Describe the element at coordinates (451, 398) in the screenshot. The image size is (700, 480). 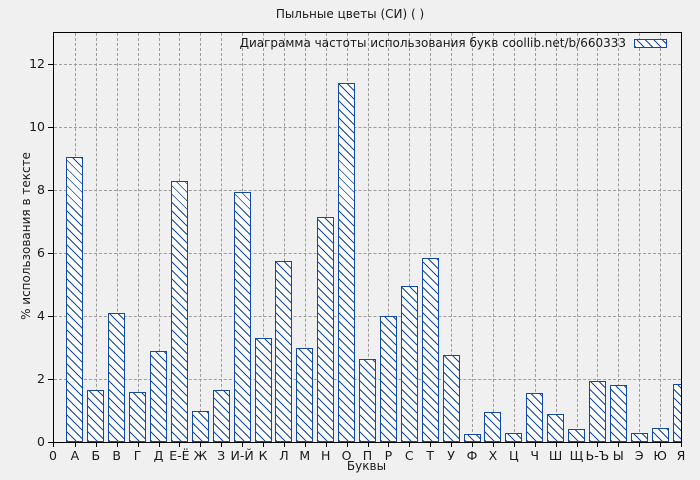
I see `bar-У` at that location.